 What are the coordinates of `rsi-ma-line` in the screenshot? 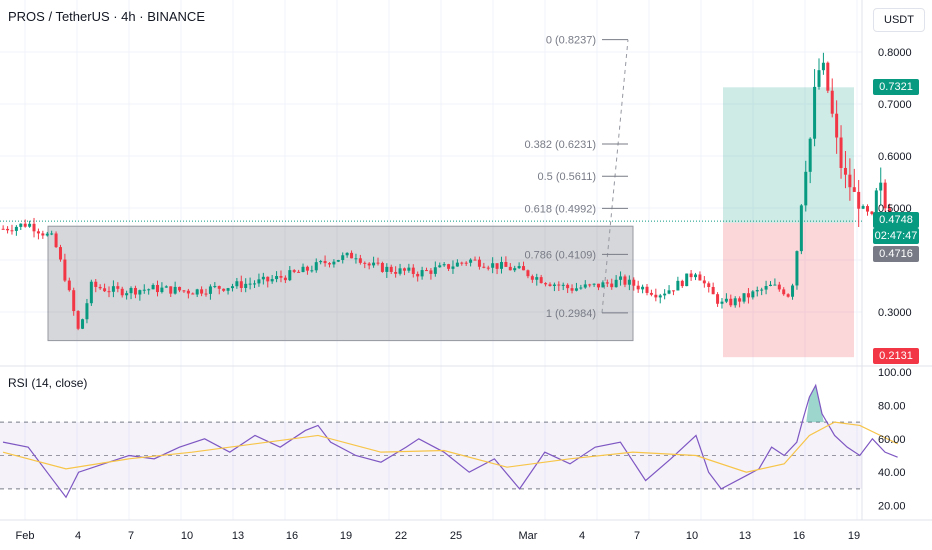 It's located at (450, 447).